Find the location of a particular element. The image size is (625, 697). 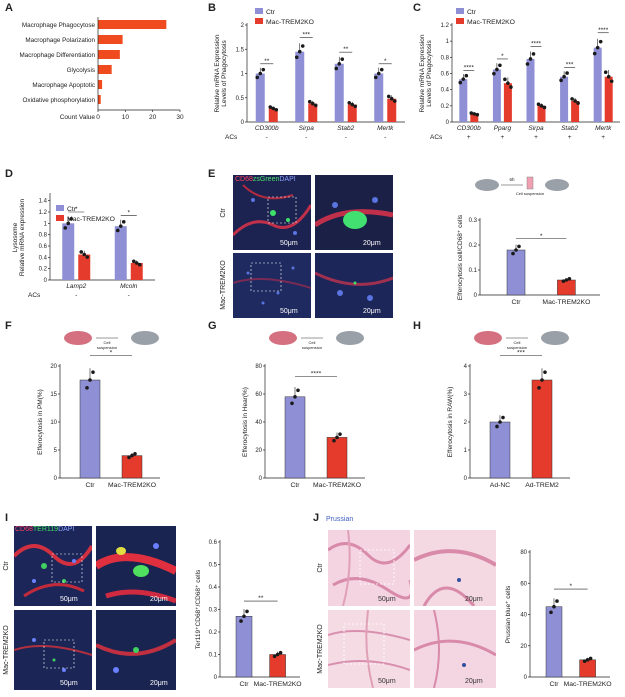

sig-C-1: * is located at coordinates (502, 56).